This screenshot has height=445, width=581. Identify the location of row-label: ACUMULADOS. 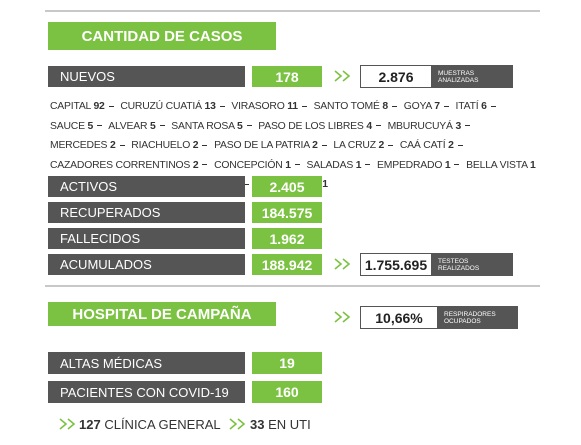
(146, 264).